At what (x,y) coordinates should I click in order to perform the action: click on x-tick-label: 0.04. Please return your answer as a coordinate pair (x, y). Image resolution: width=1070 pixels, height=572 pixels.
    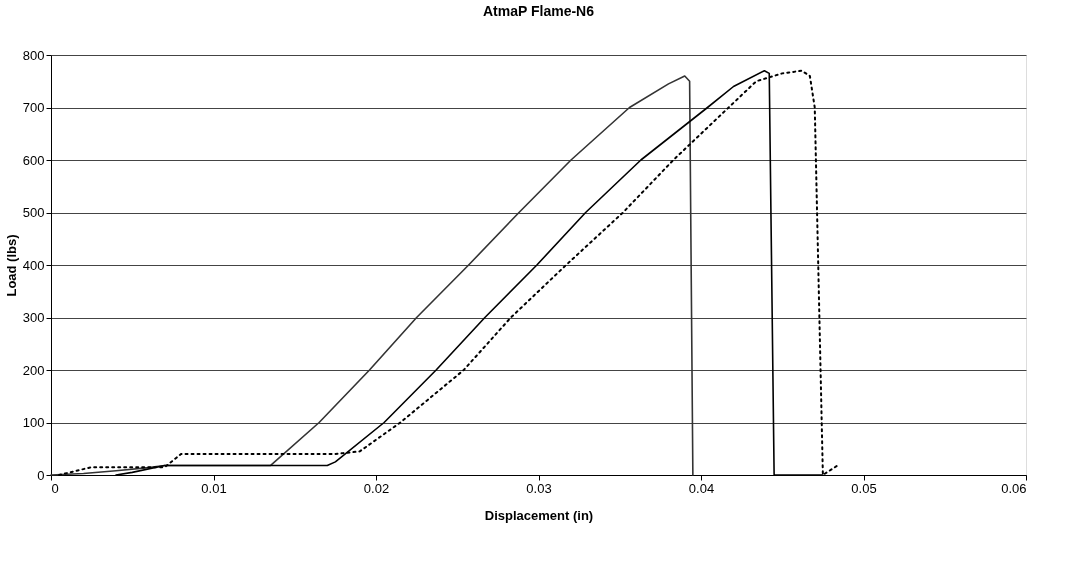
    Looking at the image, I should click on (701, 488).